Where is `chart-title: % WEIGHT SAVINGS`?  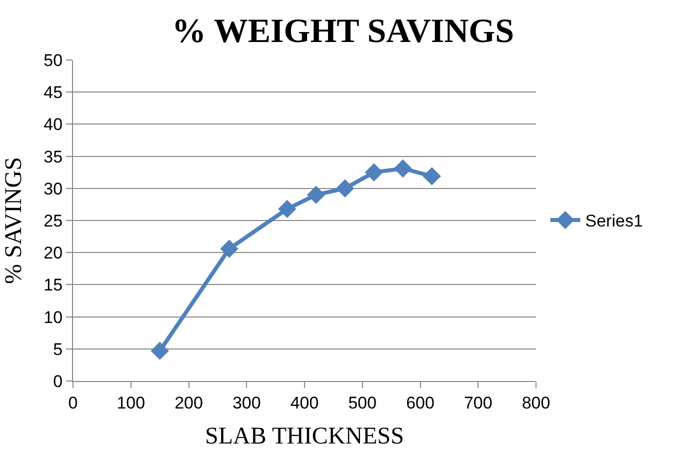
chart-title: % WEIGHT SAVINGS is located at coordinates (343, 31).